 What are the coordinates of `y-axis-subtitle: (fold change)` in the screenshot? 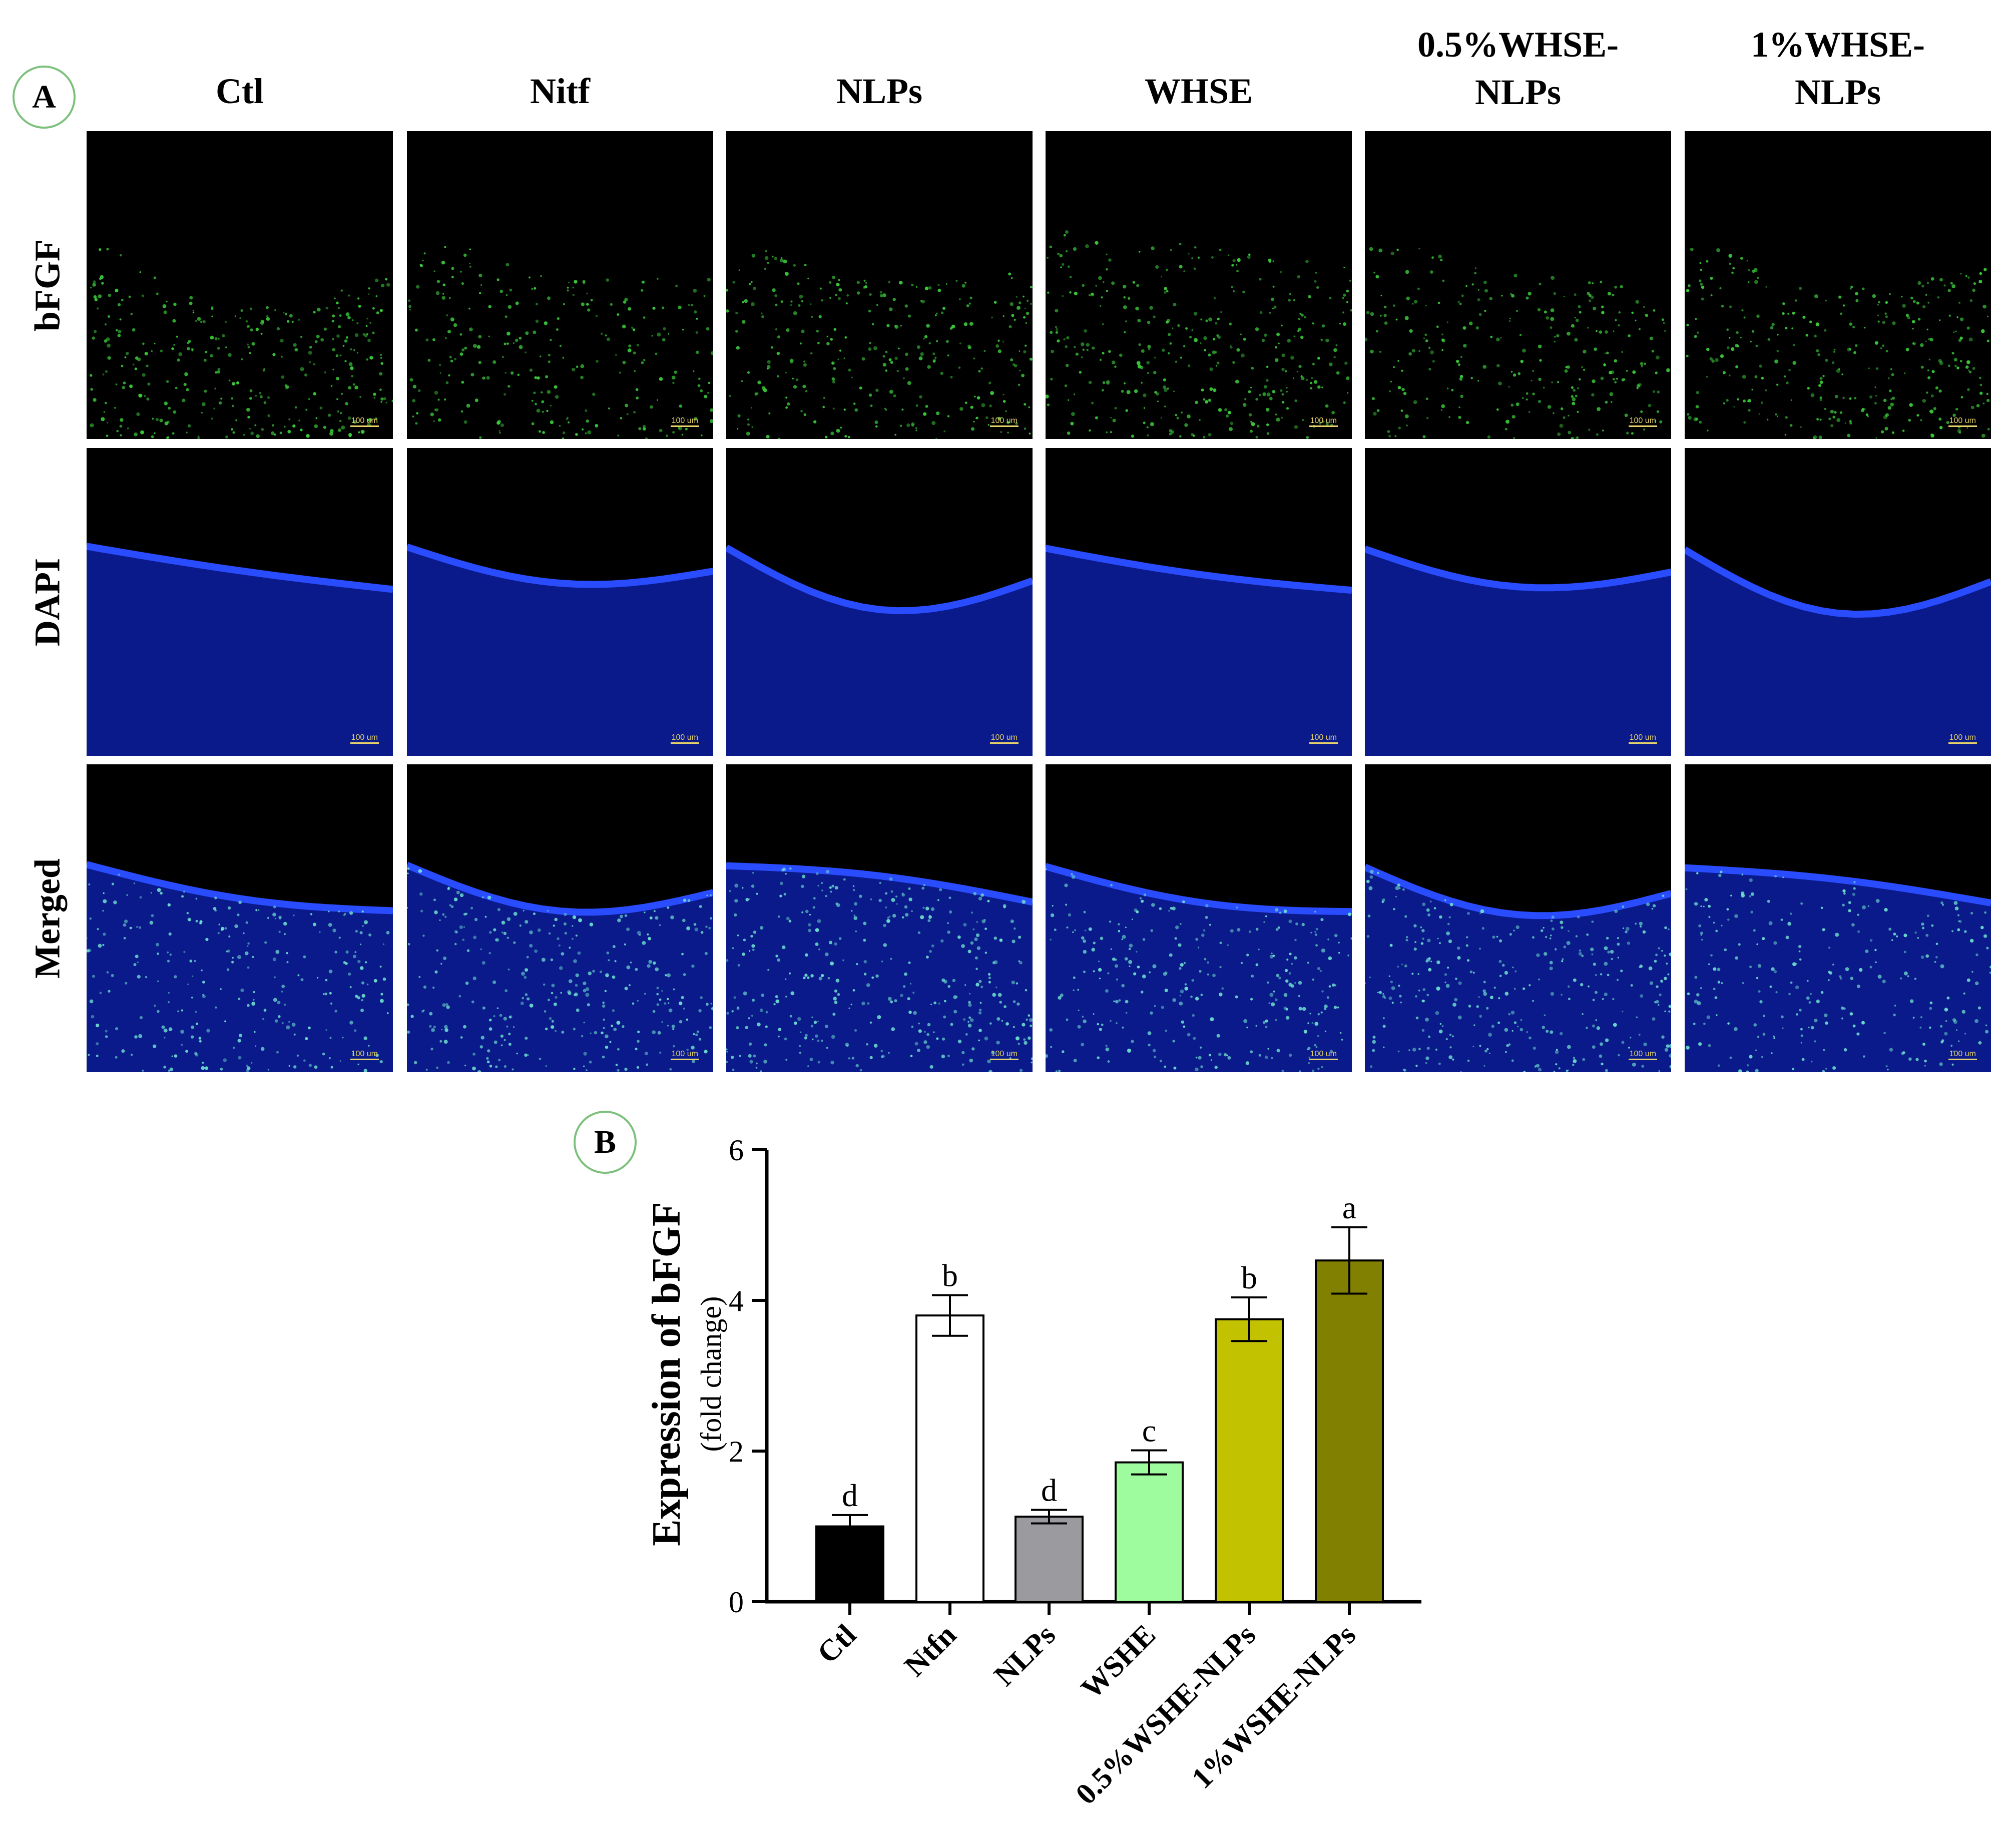 It's located at (711, 1374).